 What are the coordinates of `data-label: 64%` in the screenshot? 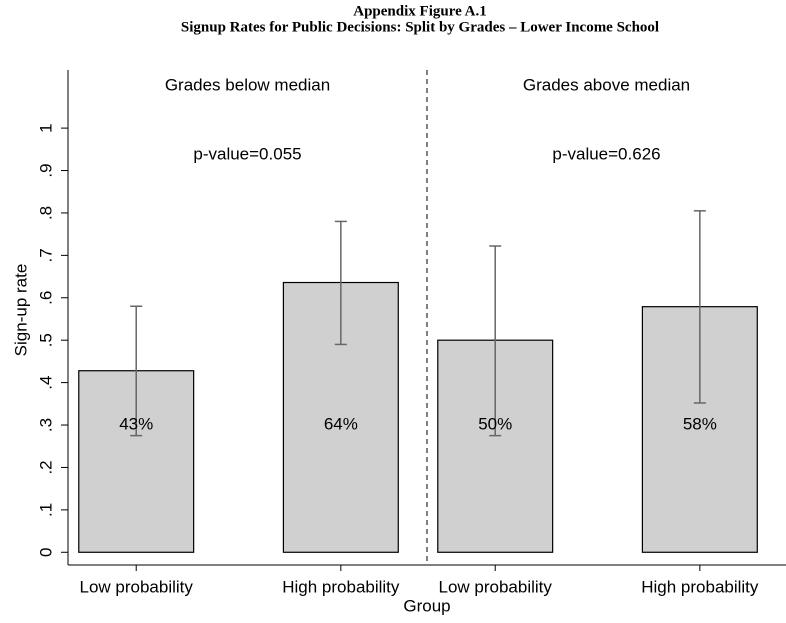 It's located at (341, 424).